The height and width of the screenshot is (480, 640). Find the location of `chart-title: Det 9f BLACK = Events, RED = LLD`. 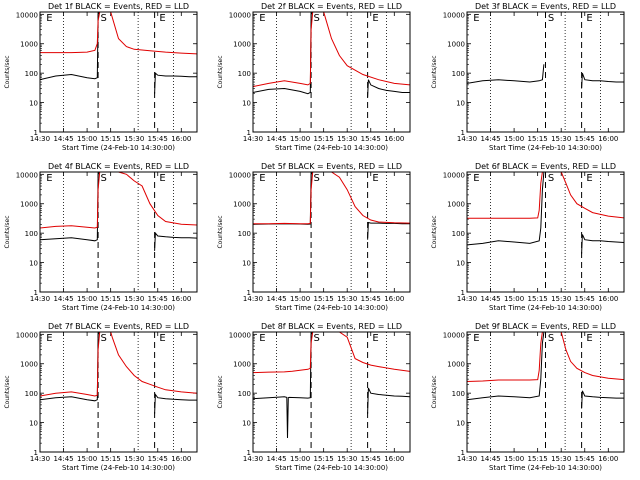

chart-title: Det 9f BLACK = Events, RED = LLD is located at coordinates (545, 326).